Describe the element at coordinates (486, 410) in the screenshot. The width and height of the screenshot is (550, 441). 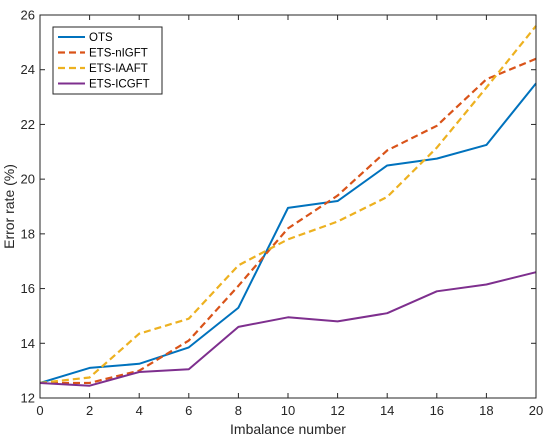
I see `x-tick-label: 18` at that location.